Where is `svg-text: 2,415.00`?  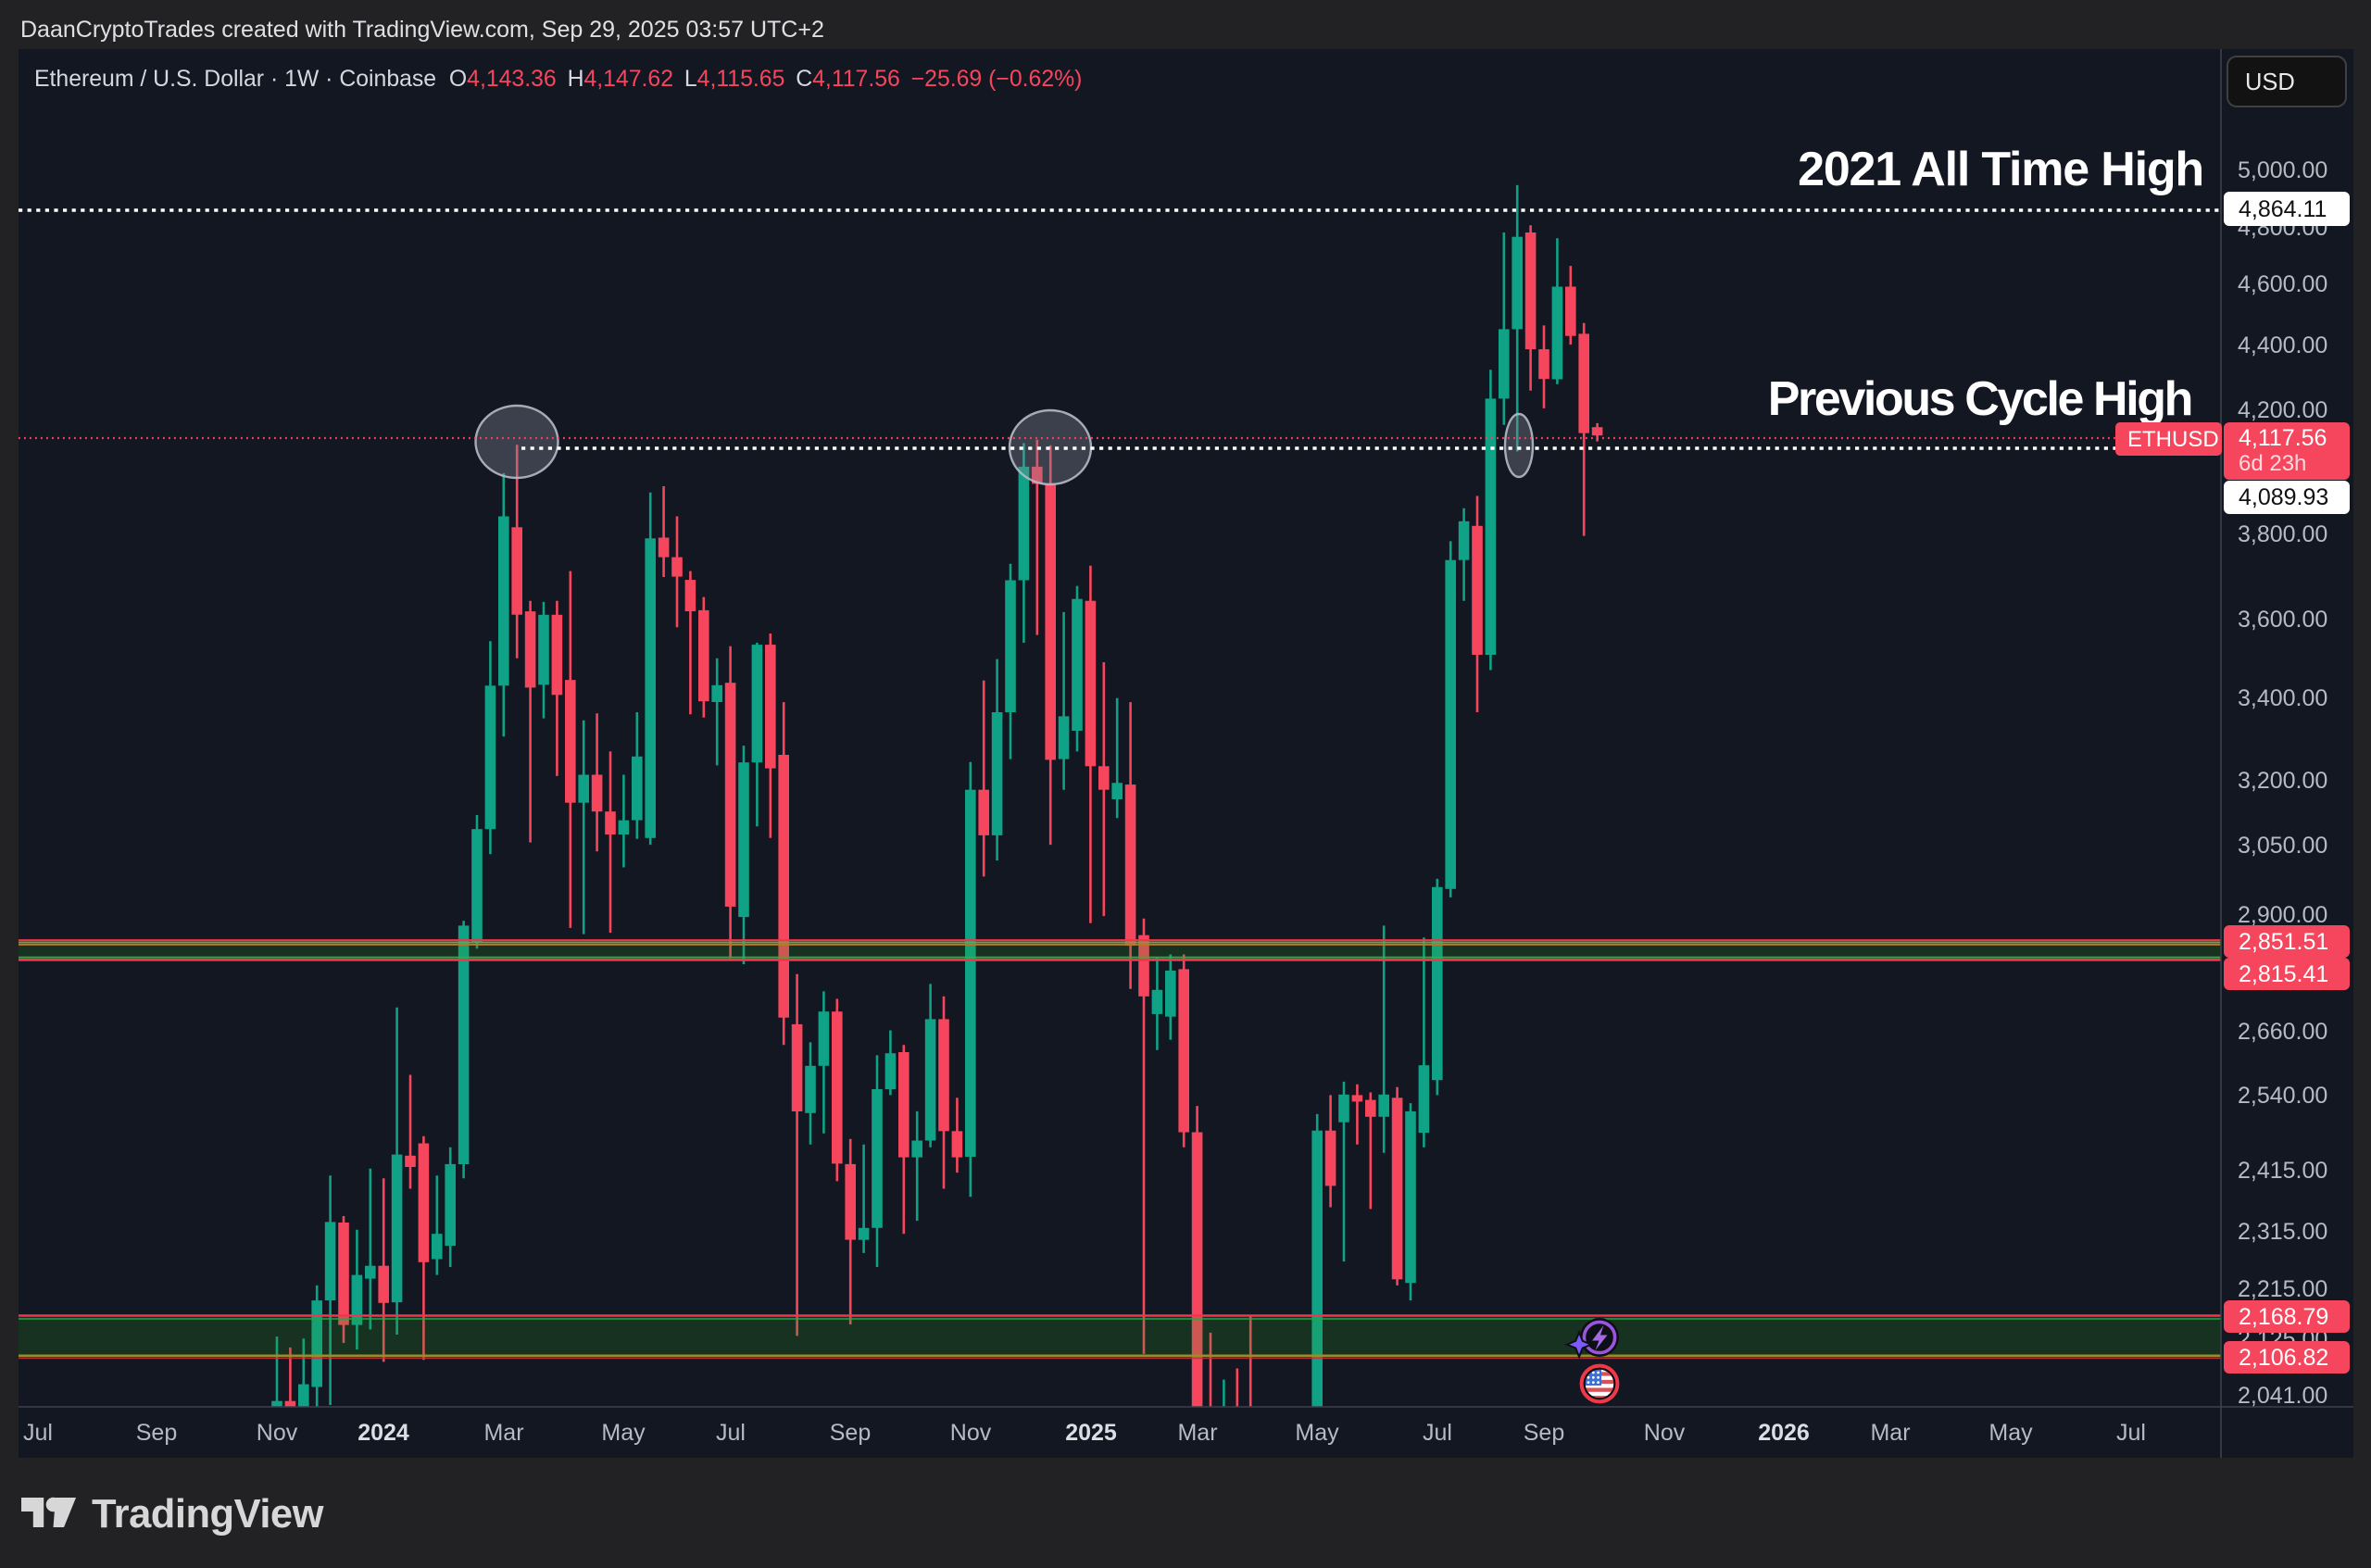
svg-text: 2,415.00 is located at coordinates (2282, 1171).